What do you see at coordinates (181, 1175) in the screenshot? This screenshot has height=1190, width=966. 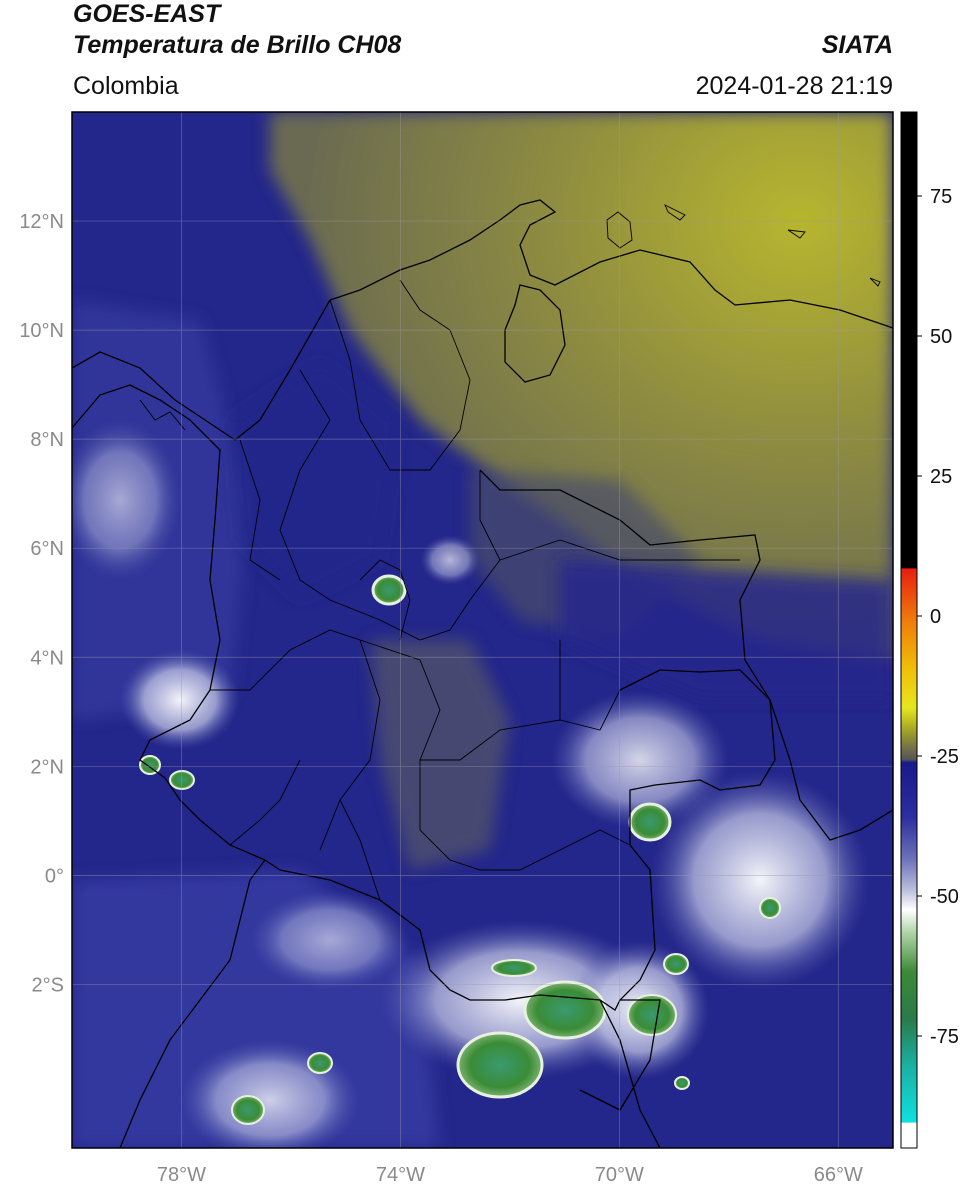 I see `lon-tick-label: 78°W` at bounding box center [181, 1175].